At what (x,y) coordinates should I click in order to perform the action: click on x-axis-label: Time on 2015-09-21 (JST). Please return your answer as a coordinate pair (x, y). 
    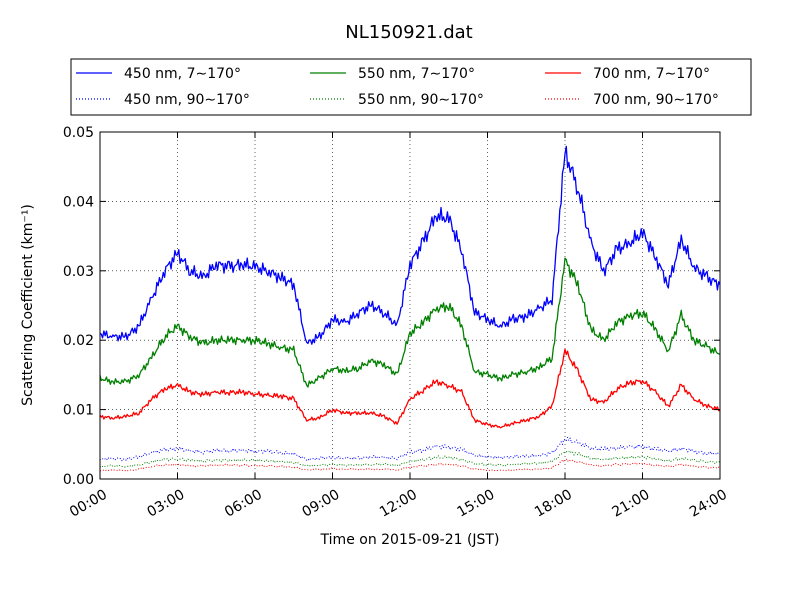
    Looking at the image, I should click on (410, 540).